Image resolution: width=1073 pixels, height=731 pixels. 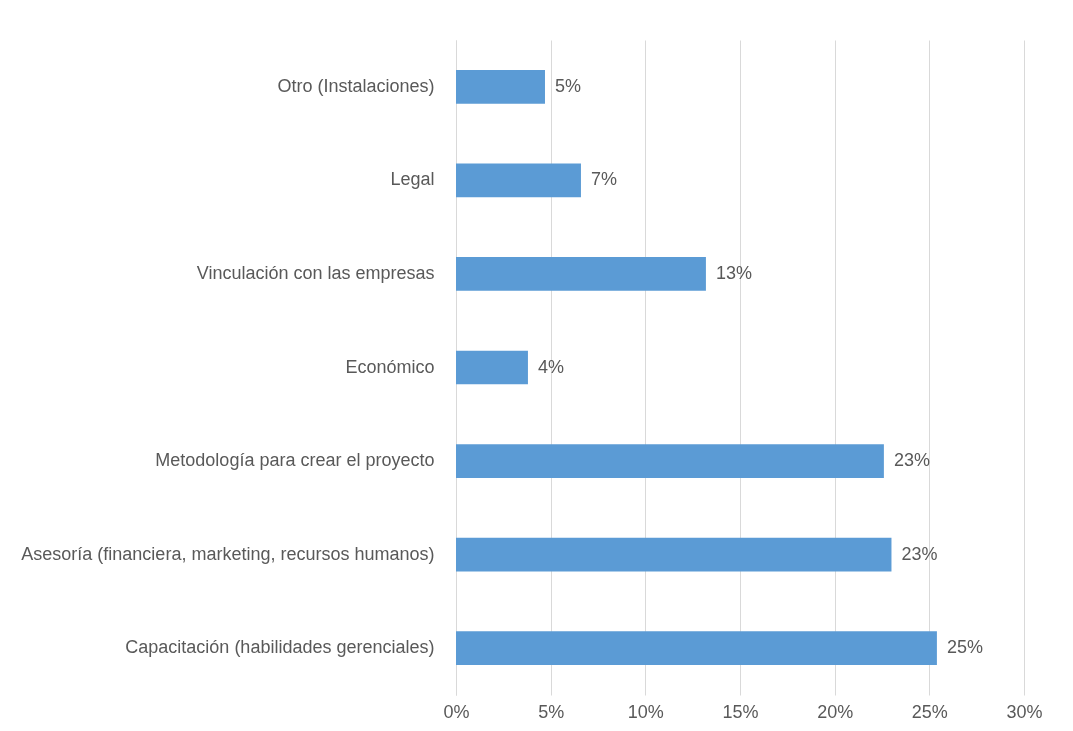 I want to click on y-tick-label: Vinculación con las empresas, so click(x=315, y=272).